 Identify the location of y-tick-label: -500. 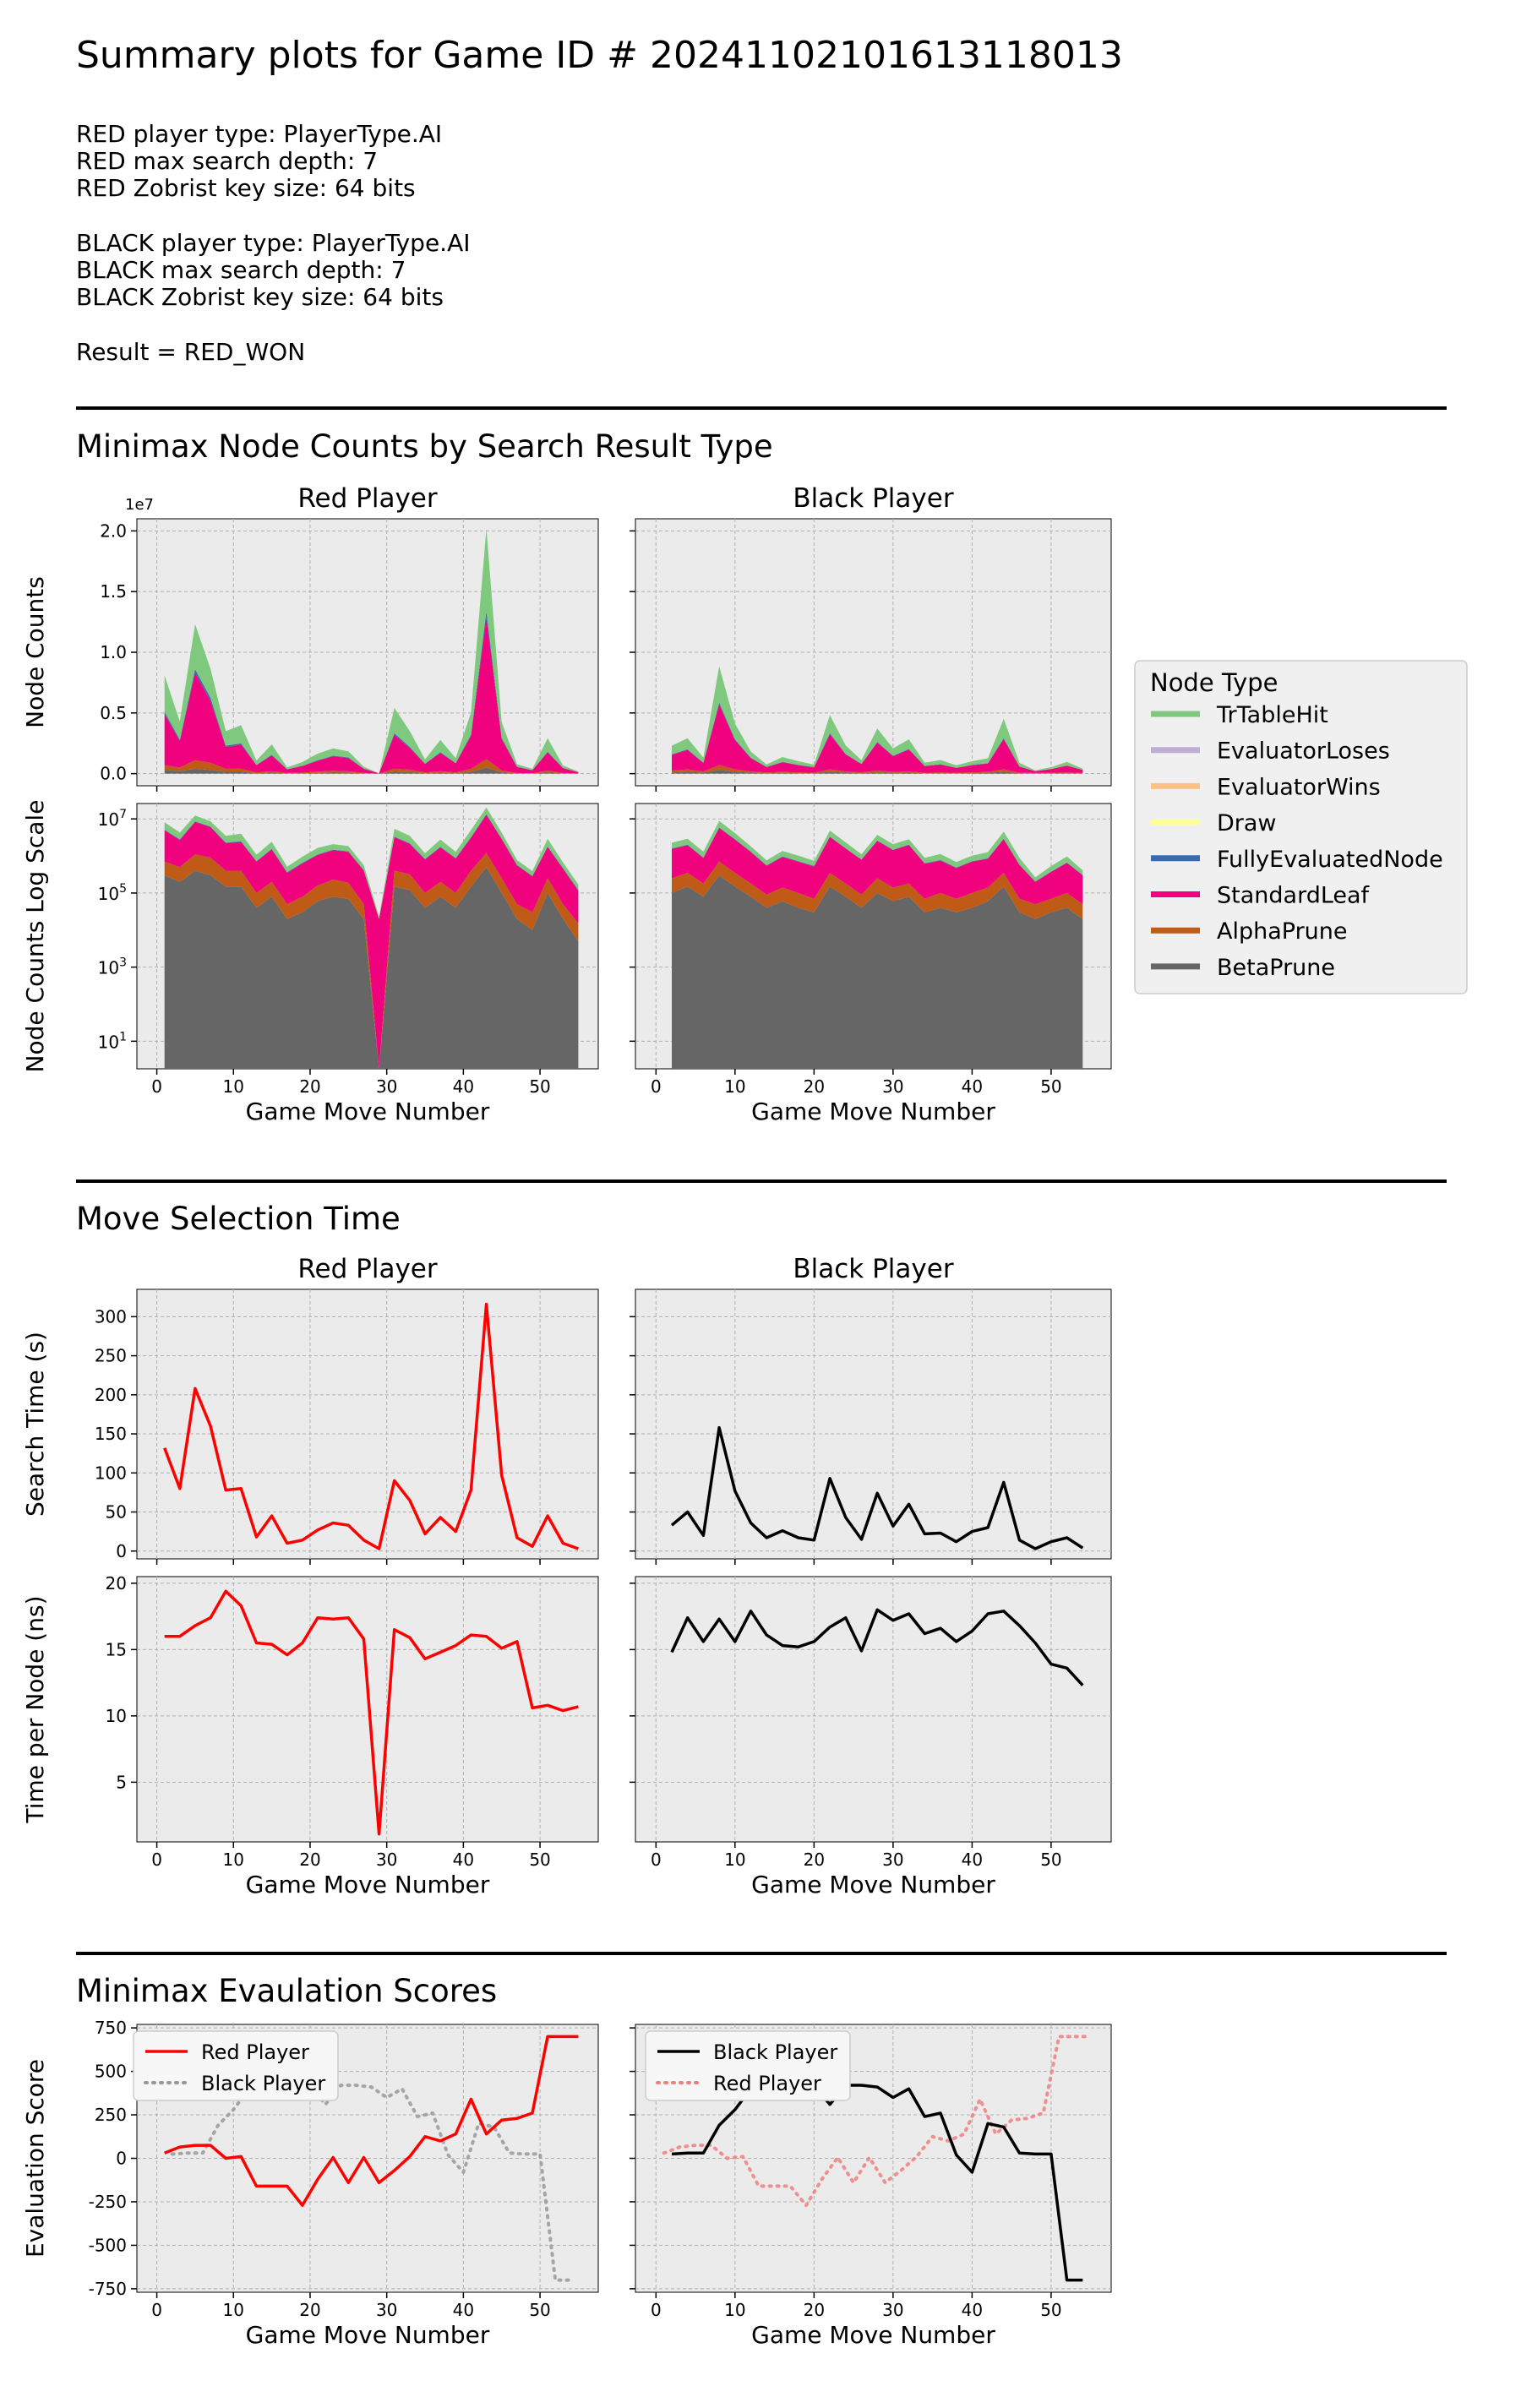
(108, 2245).